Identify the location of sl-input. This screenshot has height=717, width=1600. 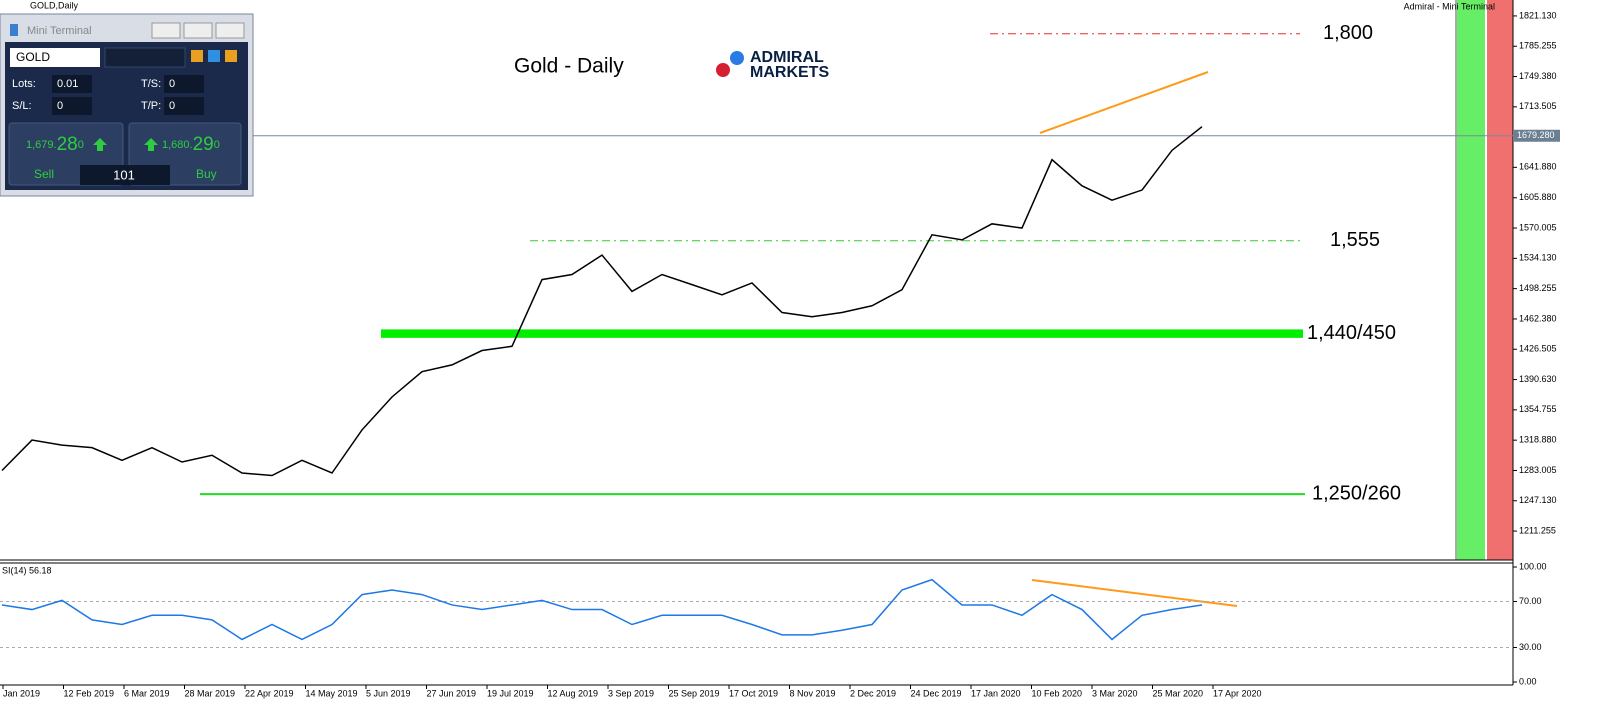
(72, 106).